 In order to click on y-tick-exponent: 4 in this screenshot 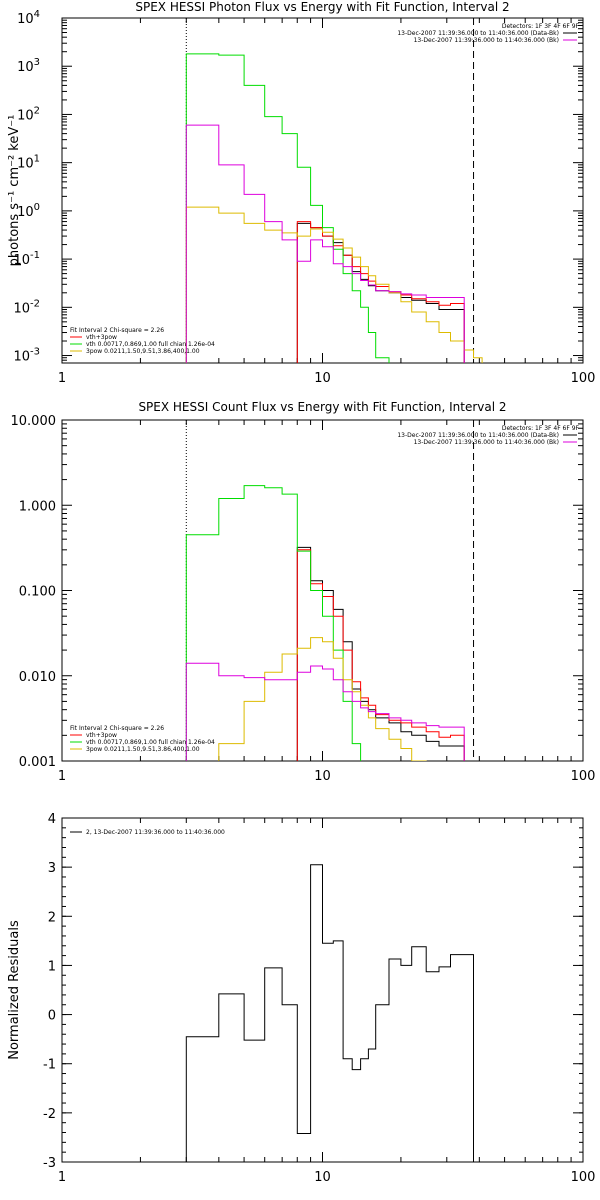, I will do `click(37, 14)`.